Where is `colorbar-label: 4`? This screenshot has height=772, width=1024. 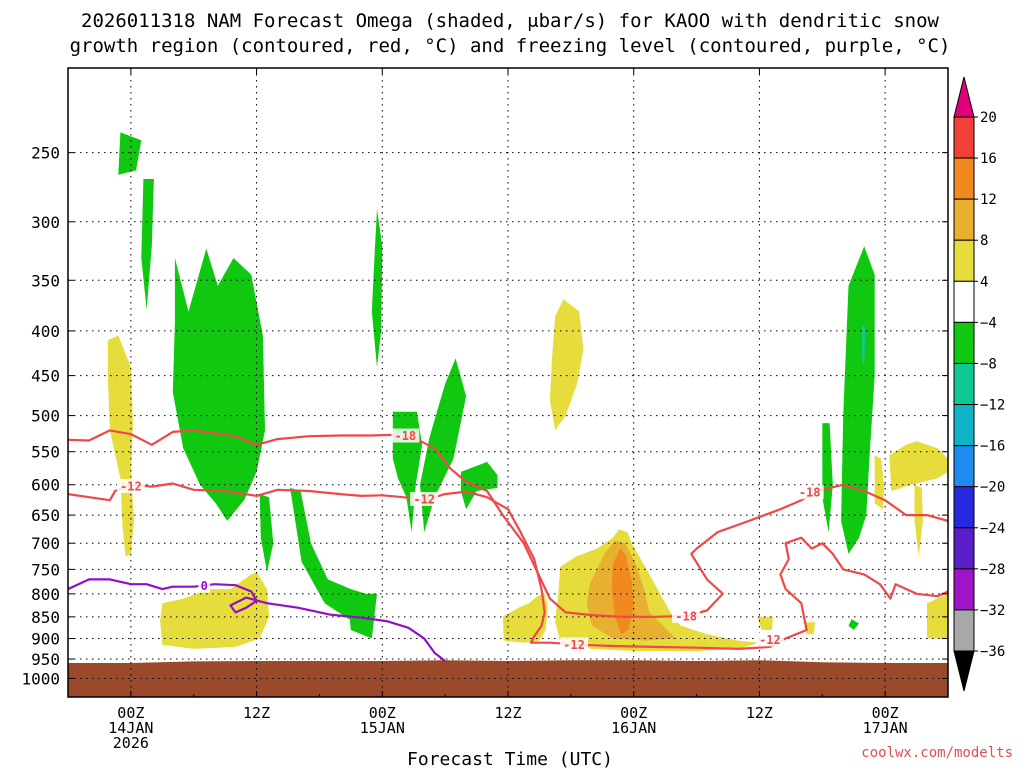 colorbar-label: 4 is located at coordinates (984, 282).